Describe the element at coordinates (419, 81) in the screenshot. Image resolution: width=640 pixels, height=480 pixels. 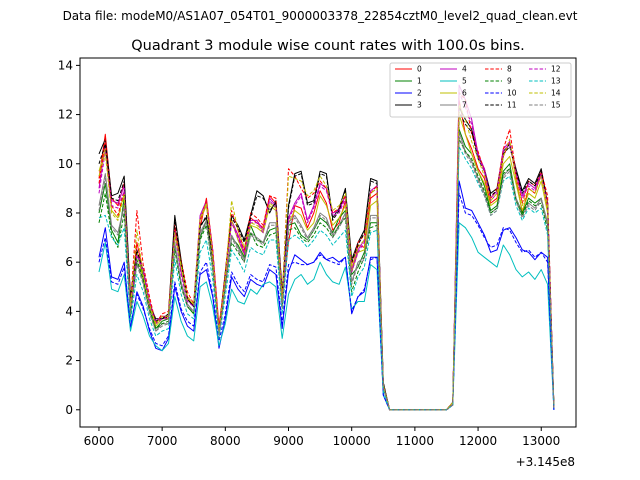
I see `legend-label-1: 1` at that location.